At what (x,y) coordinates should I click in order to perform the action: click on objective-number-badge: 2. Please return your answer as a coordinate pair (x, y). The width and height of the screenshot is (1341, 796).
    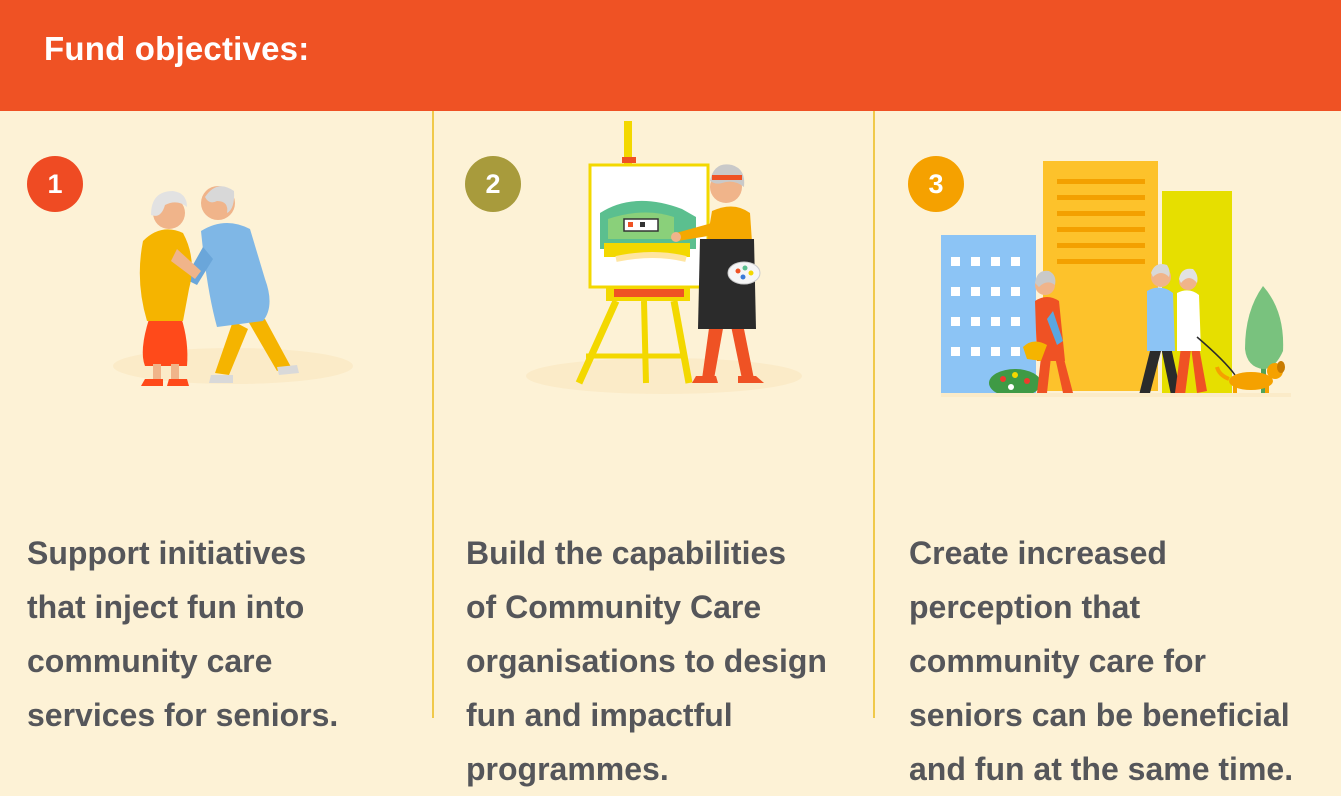
    Looking at the image, I should click on (493, 184).